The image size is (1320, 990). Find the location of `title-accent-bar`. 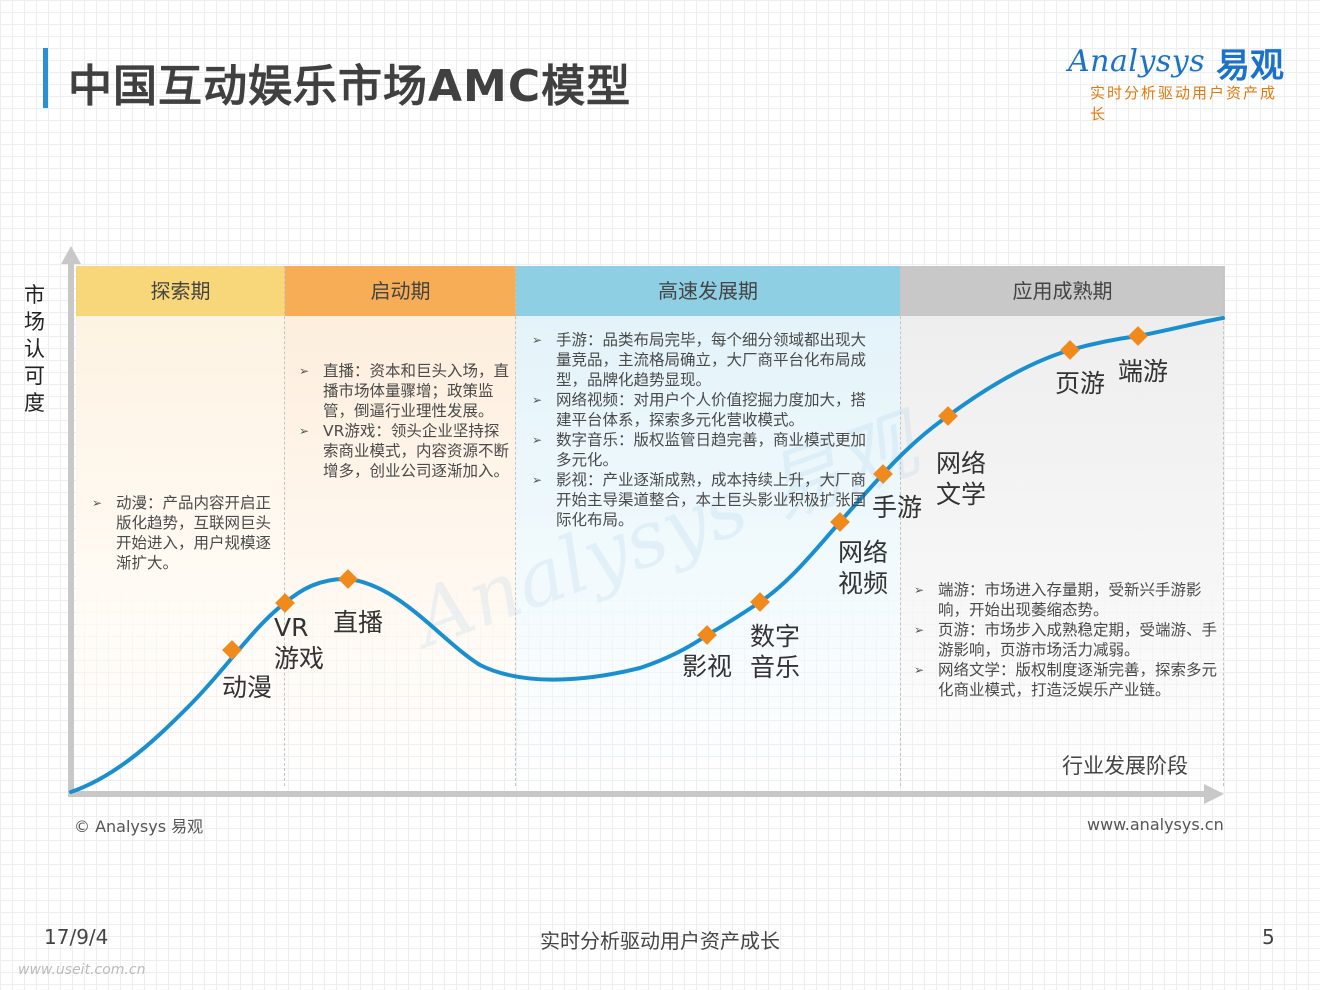

title-accent-bar is located at coordinates (45, 78).